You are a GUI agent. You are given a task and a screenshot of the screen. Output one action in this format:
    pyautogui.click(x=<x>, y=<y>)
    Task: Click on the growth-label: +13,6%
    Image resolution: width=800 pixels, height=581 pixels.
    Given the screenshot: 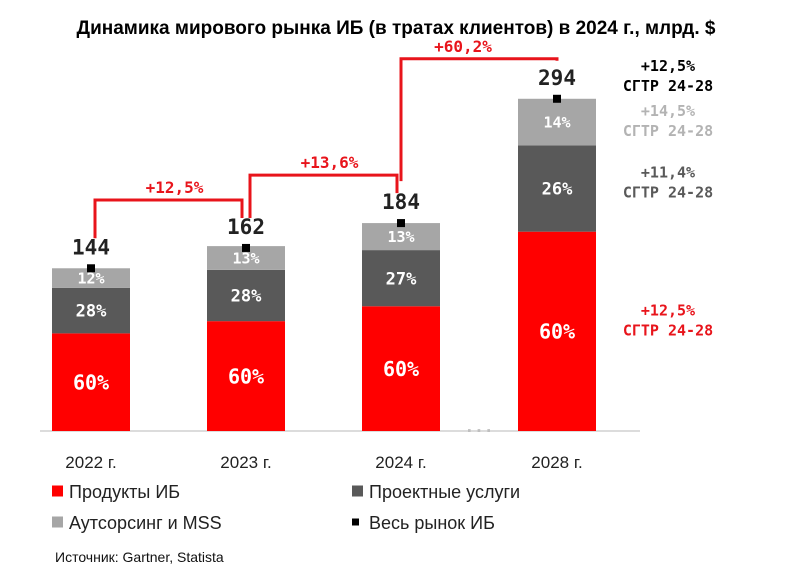 What is the action you would take?
    pyautogui.click(x=330, y=162)
    